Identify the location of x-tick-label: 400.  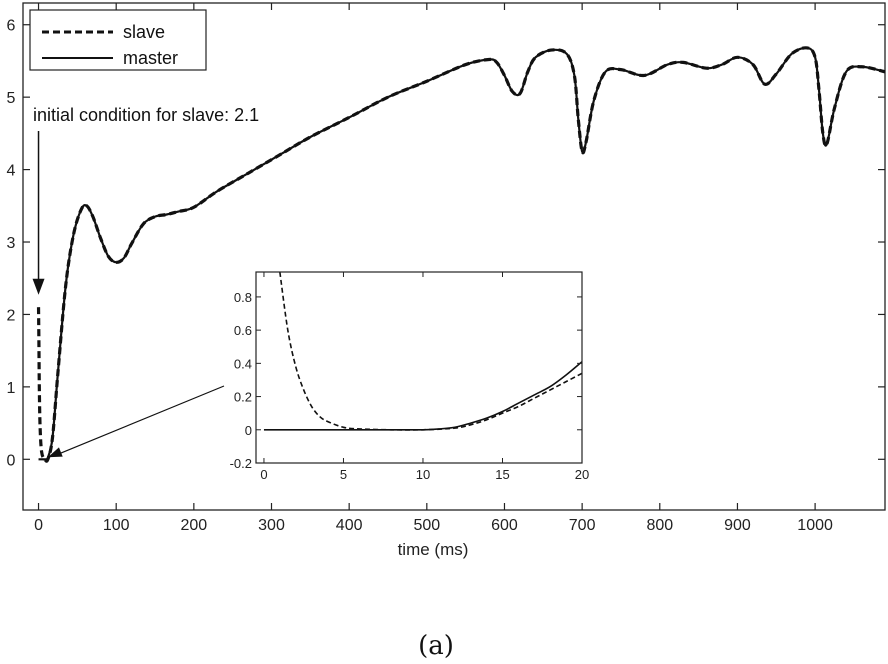
(349, 525).